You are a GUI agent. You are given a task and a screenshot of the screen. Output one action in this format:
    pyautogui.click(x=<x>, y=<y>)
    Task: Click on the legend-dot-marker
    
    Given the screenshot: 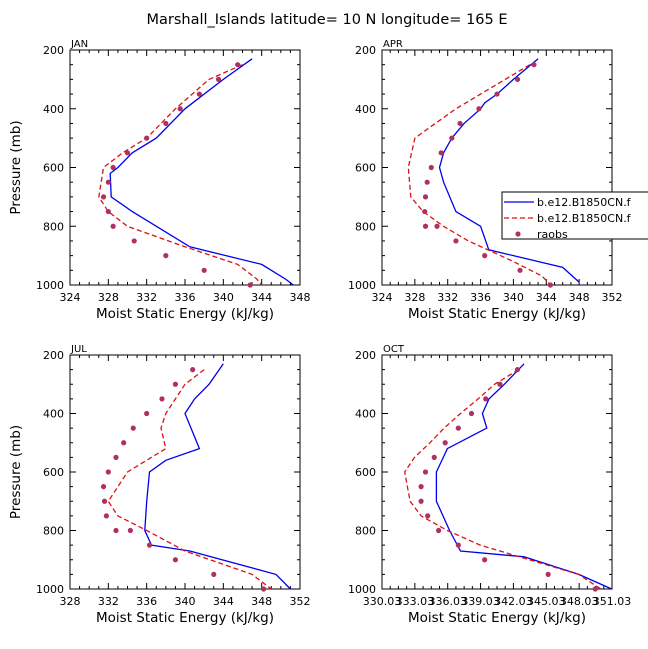 What is the action you would take?
    pyautogui.click(x=518, y=234)
    